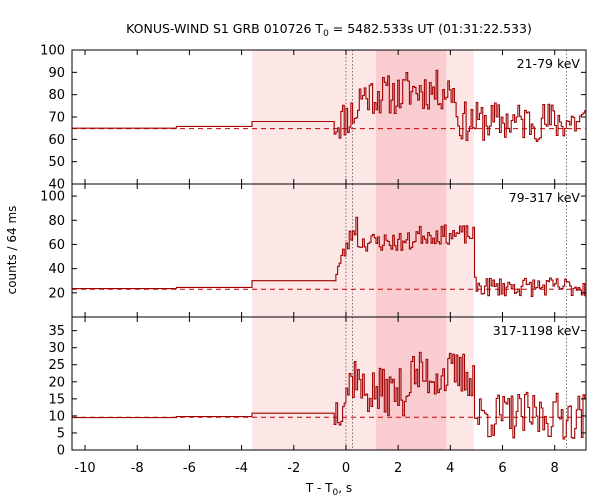 The width and height of the screenshot is (600, 504). What do you see at coordinates (84, 468) in the screenshot?
I see `x-tick-label: -10` at bounding box center [84, 468].